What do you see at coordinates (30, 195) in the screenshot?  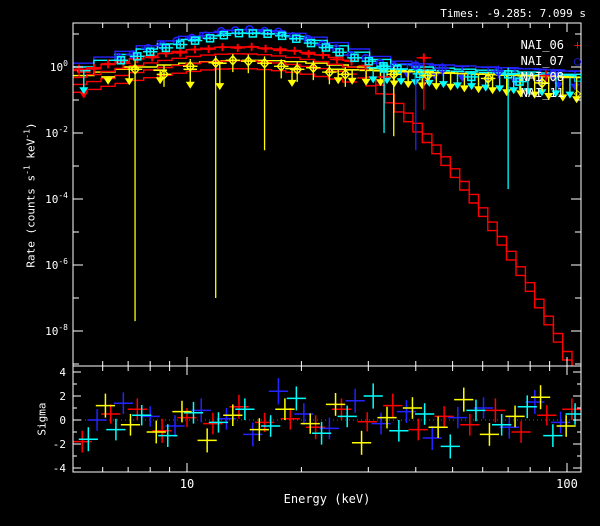 I see `rate-axis-label: Rate (counts s-1 keV-1)` at bounding box center [30, 195].